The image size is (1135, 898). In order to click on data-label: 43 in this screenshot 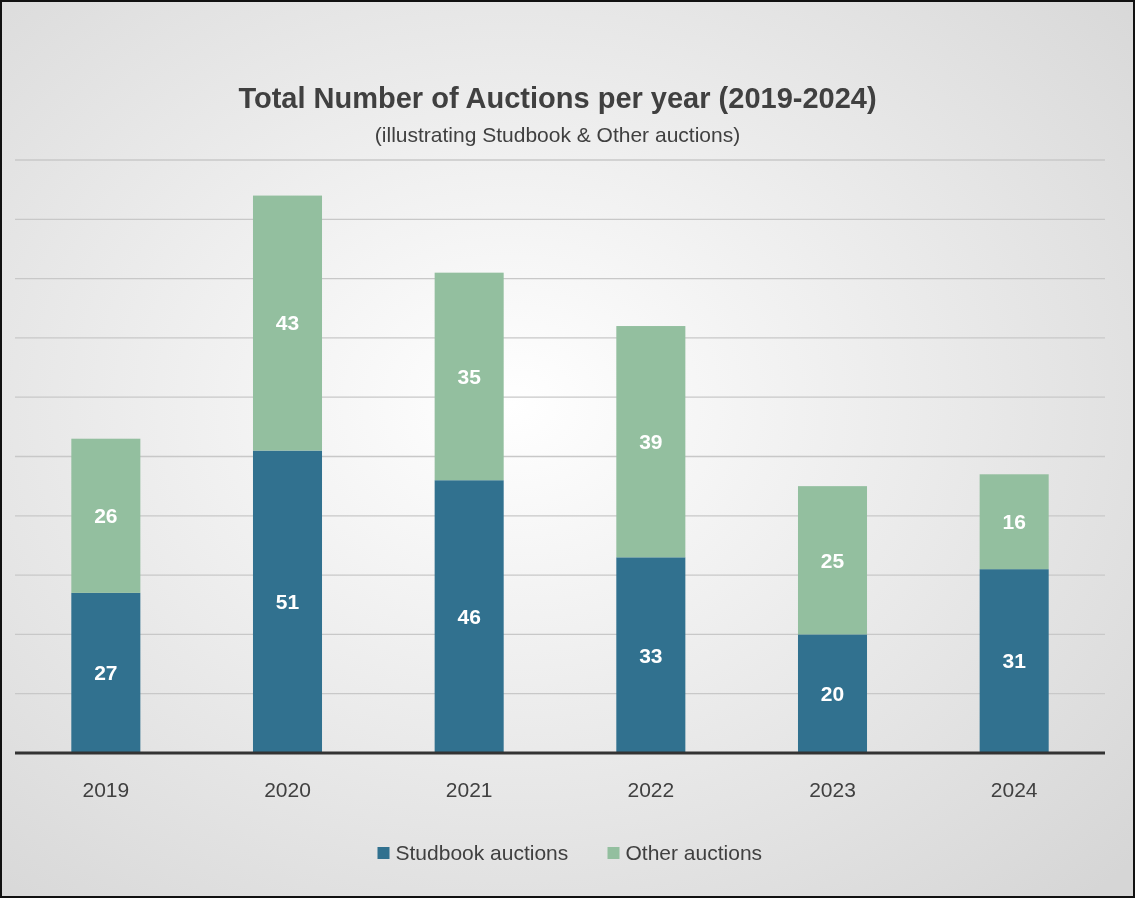, I will do `click(287, 323)`.